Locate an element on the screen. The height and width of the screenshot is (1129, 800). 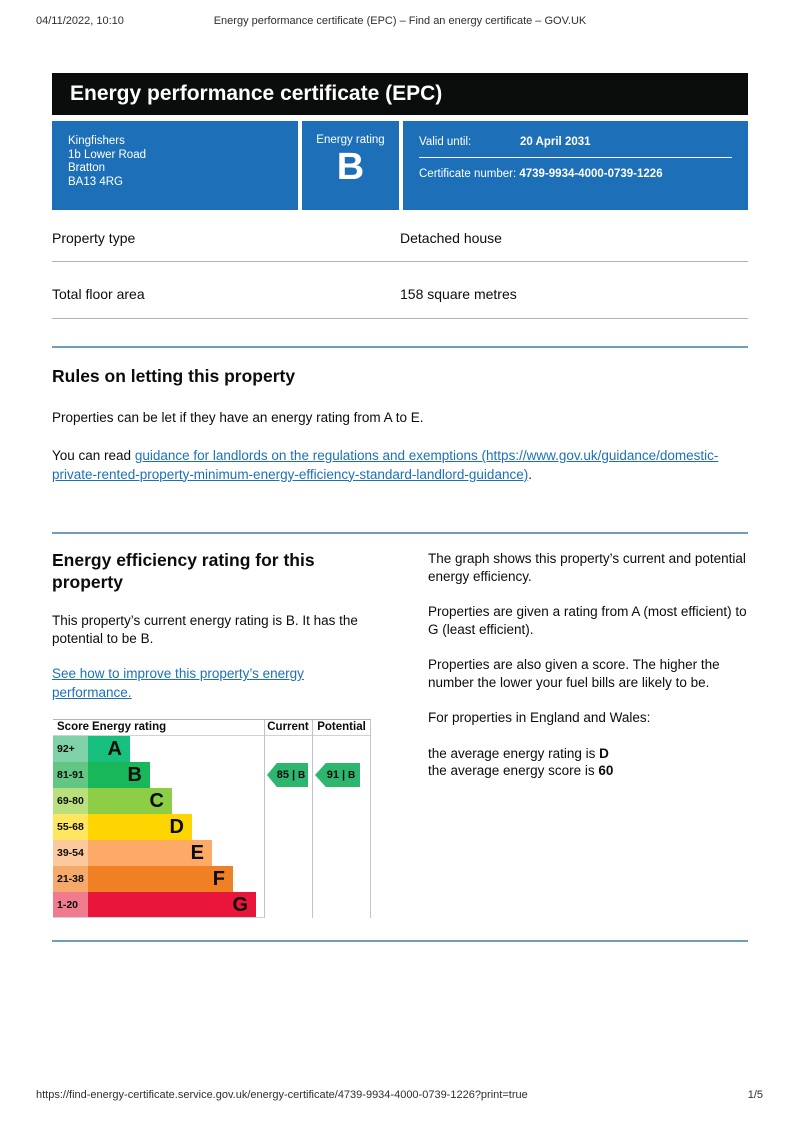
floor-area-value: 158 square metres is located at coordinates (458, 294).